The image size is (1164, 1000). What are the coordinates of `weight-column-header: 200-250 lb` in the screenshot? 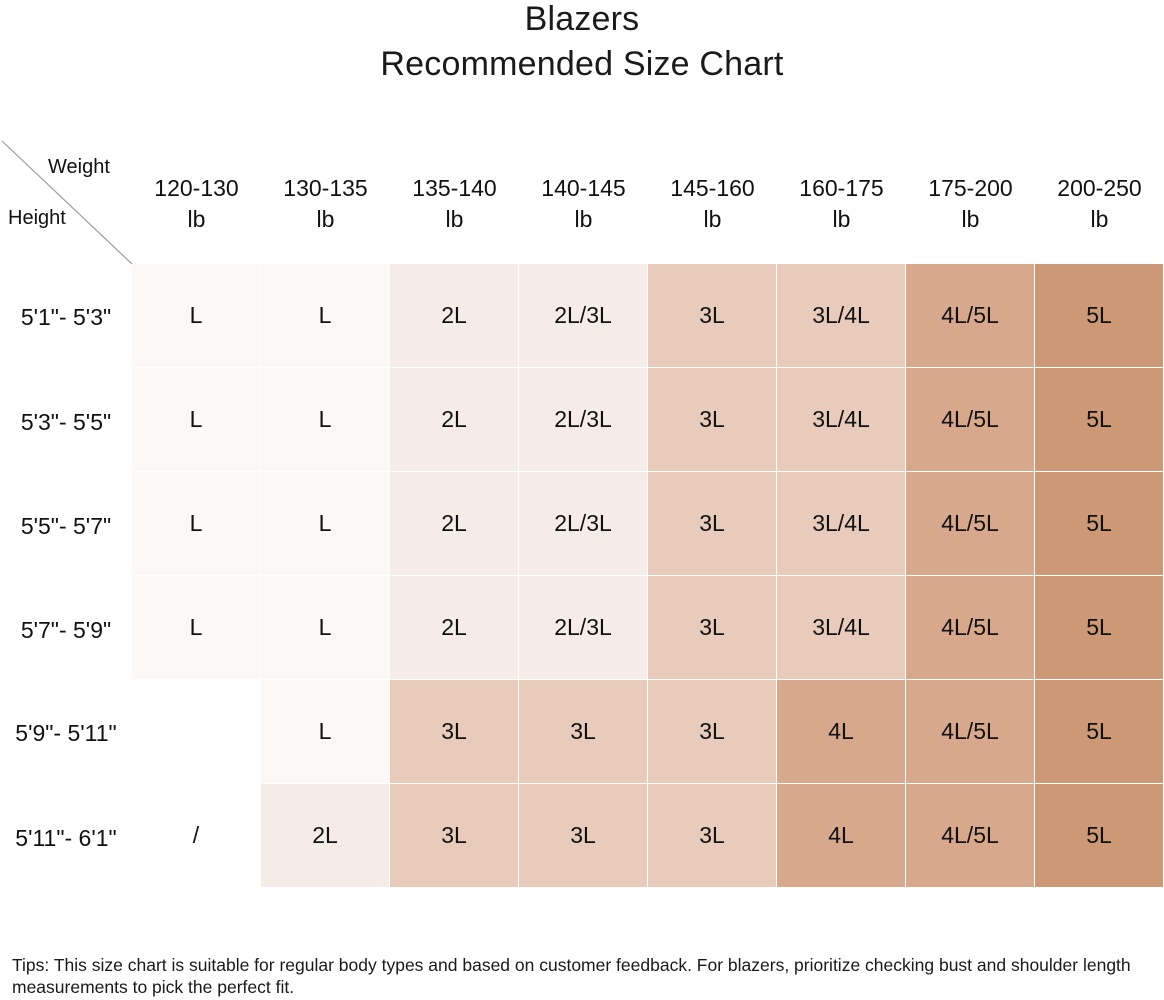 It's located at (1099, 204).